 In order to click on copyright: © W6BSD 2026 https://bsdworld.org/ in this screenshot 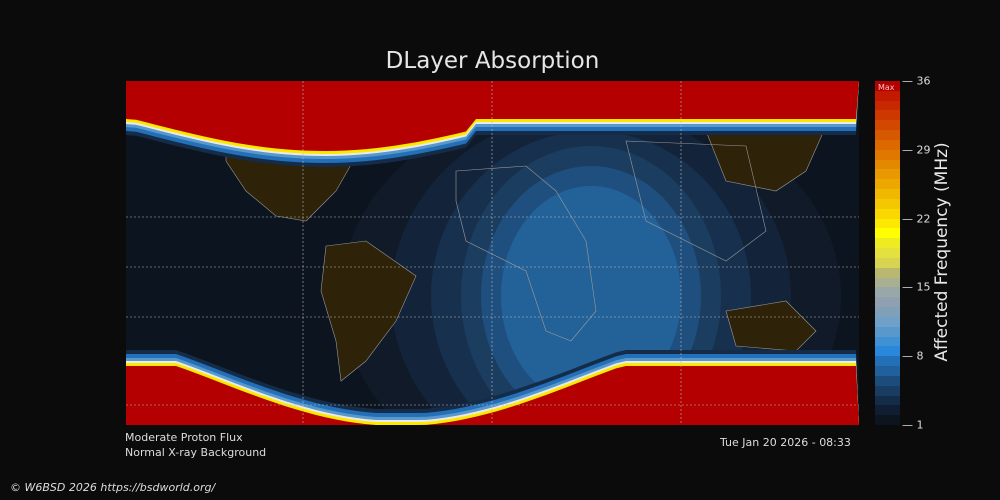, I will do `click(113, 487)`.